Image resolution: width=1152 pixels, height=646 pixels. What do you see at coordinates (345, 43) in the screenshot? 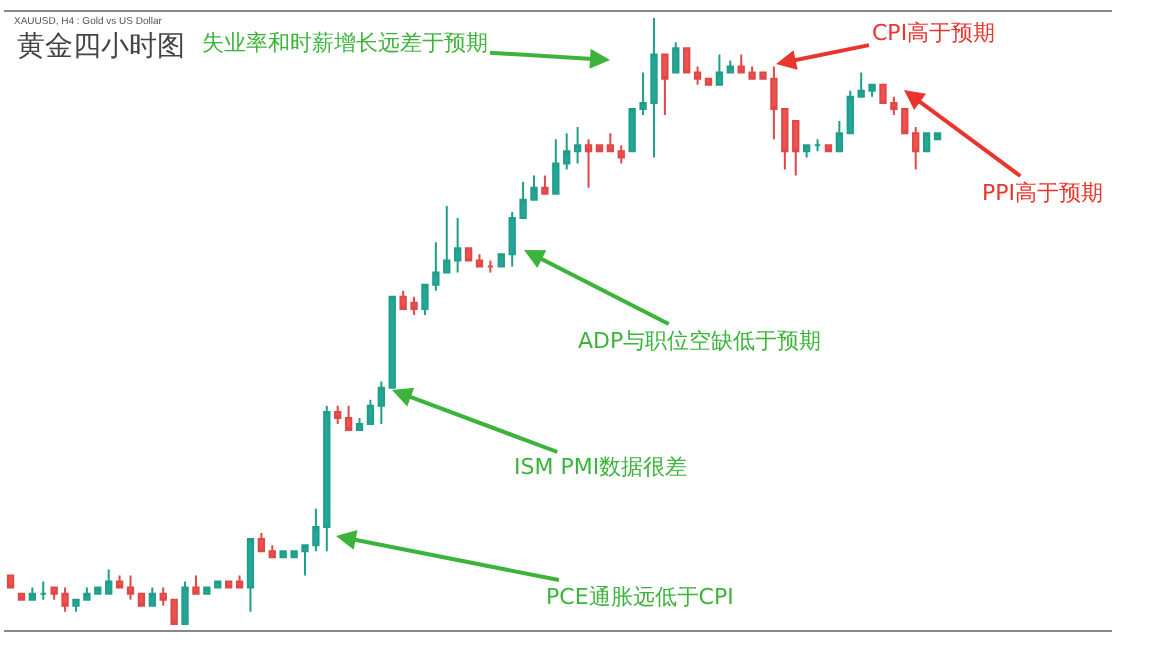
I see `annotation: 失业率和时薪增长远差于预期` at bounding box center [345, 43].